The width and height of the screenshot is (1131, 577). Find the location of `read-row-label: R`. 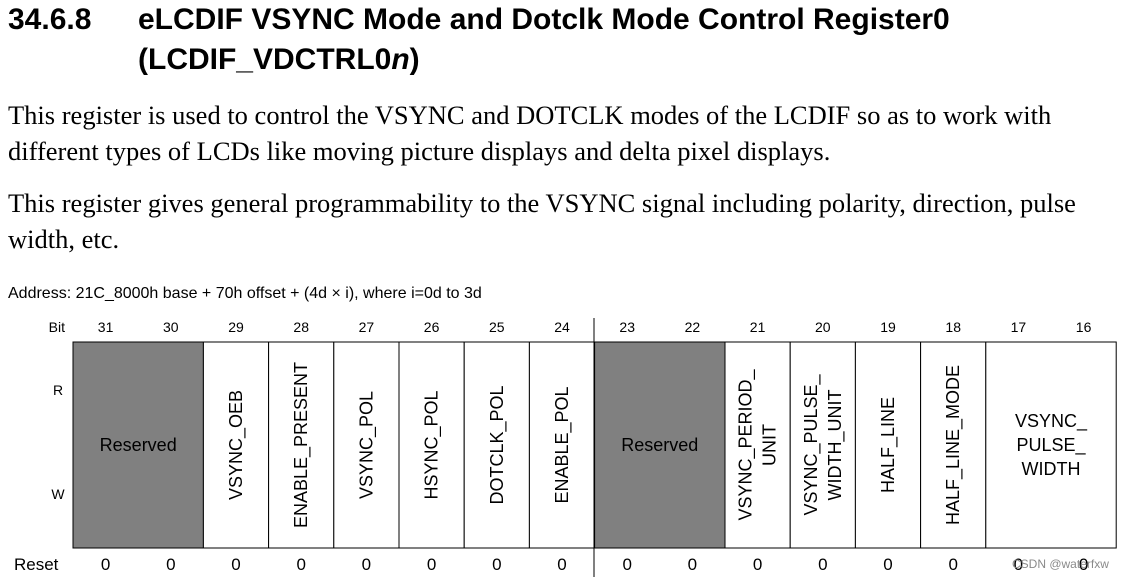

read-row-label: R is located at coordinates (58, 390).